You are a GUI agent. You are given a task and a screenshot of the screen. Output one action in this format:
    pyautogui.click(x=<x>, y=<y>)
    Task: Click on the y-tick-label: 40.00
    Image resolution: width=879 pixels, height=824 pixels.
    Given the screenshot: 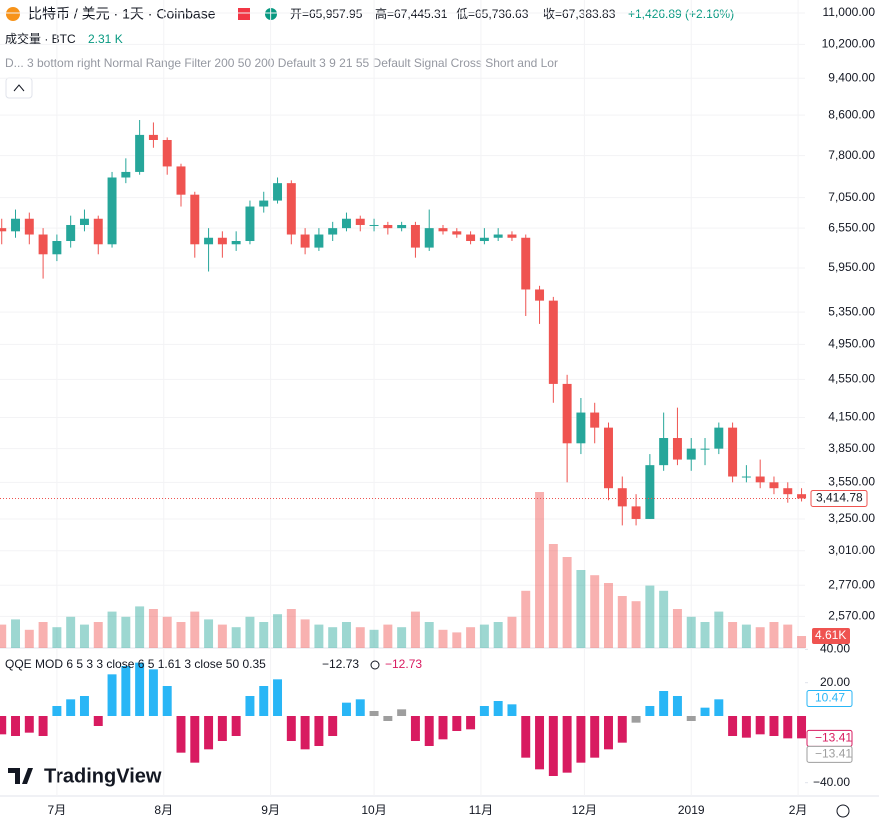 What is the action you would take?
    pyautogui.click(x=835, y=649)
    